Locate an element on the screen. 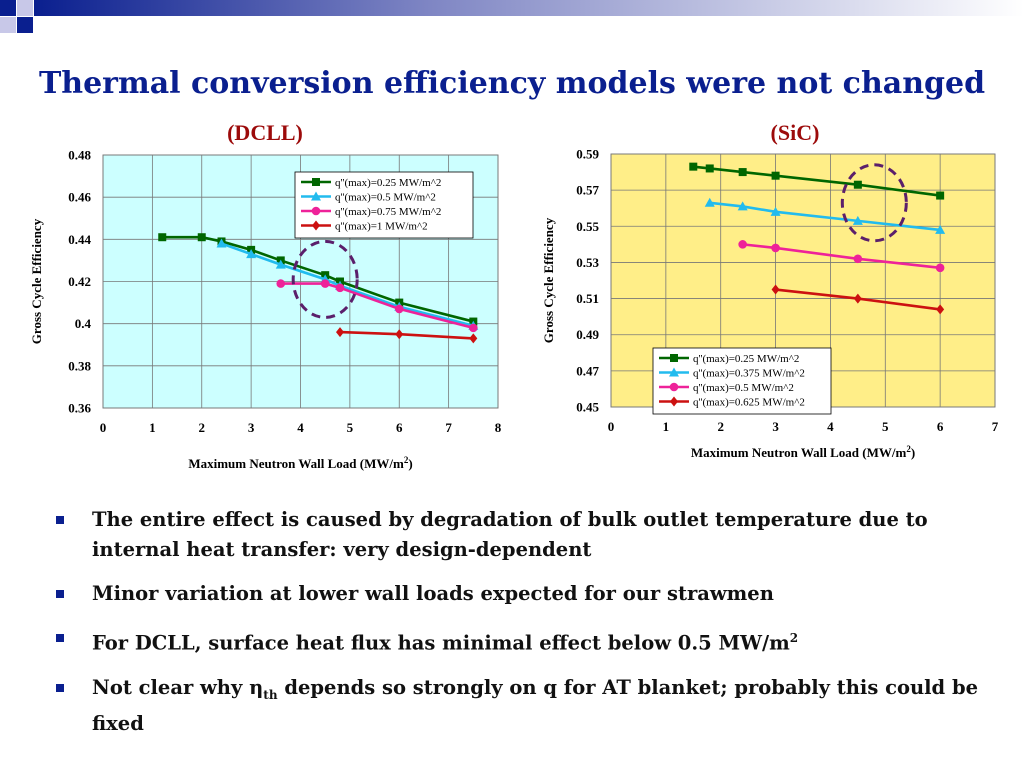  dcll-legend-label: q''(max)=0.5 MW/m^2 is located at coordinates (385, 198).